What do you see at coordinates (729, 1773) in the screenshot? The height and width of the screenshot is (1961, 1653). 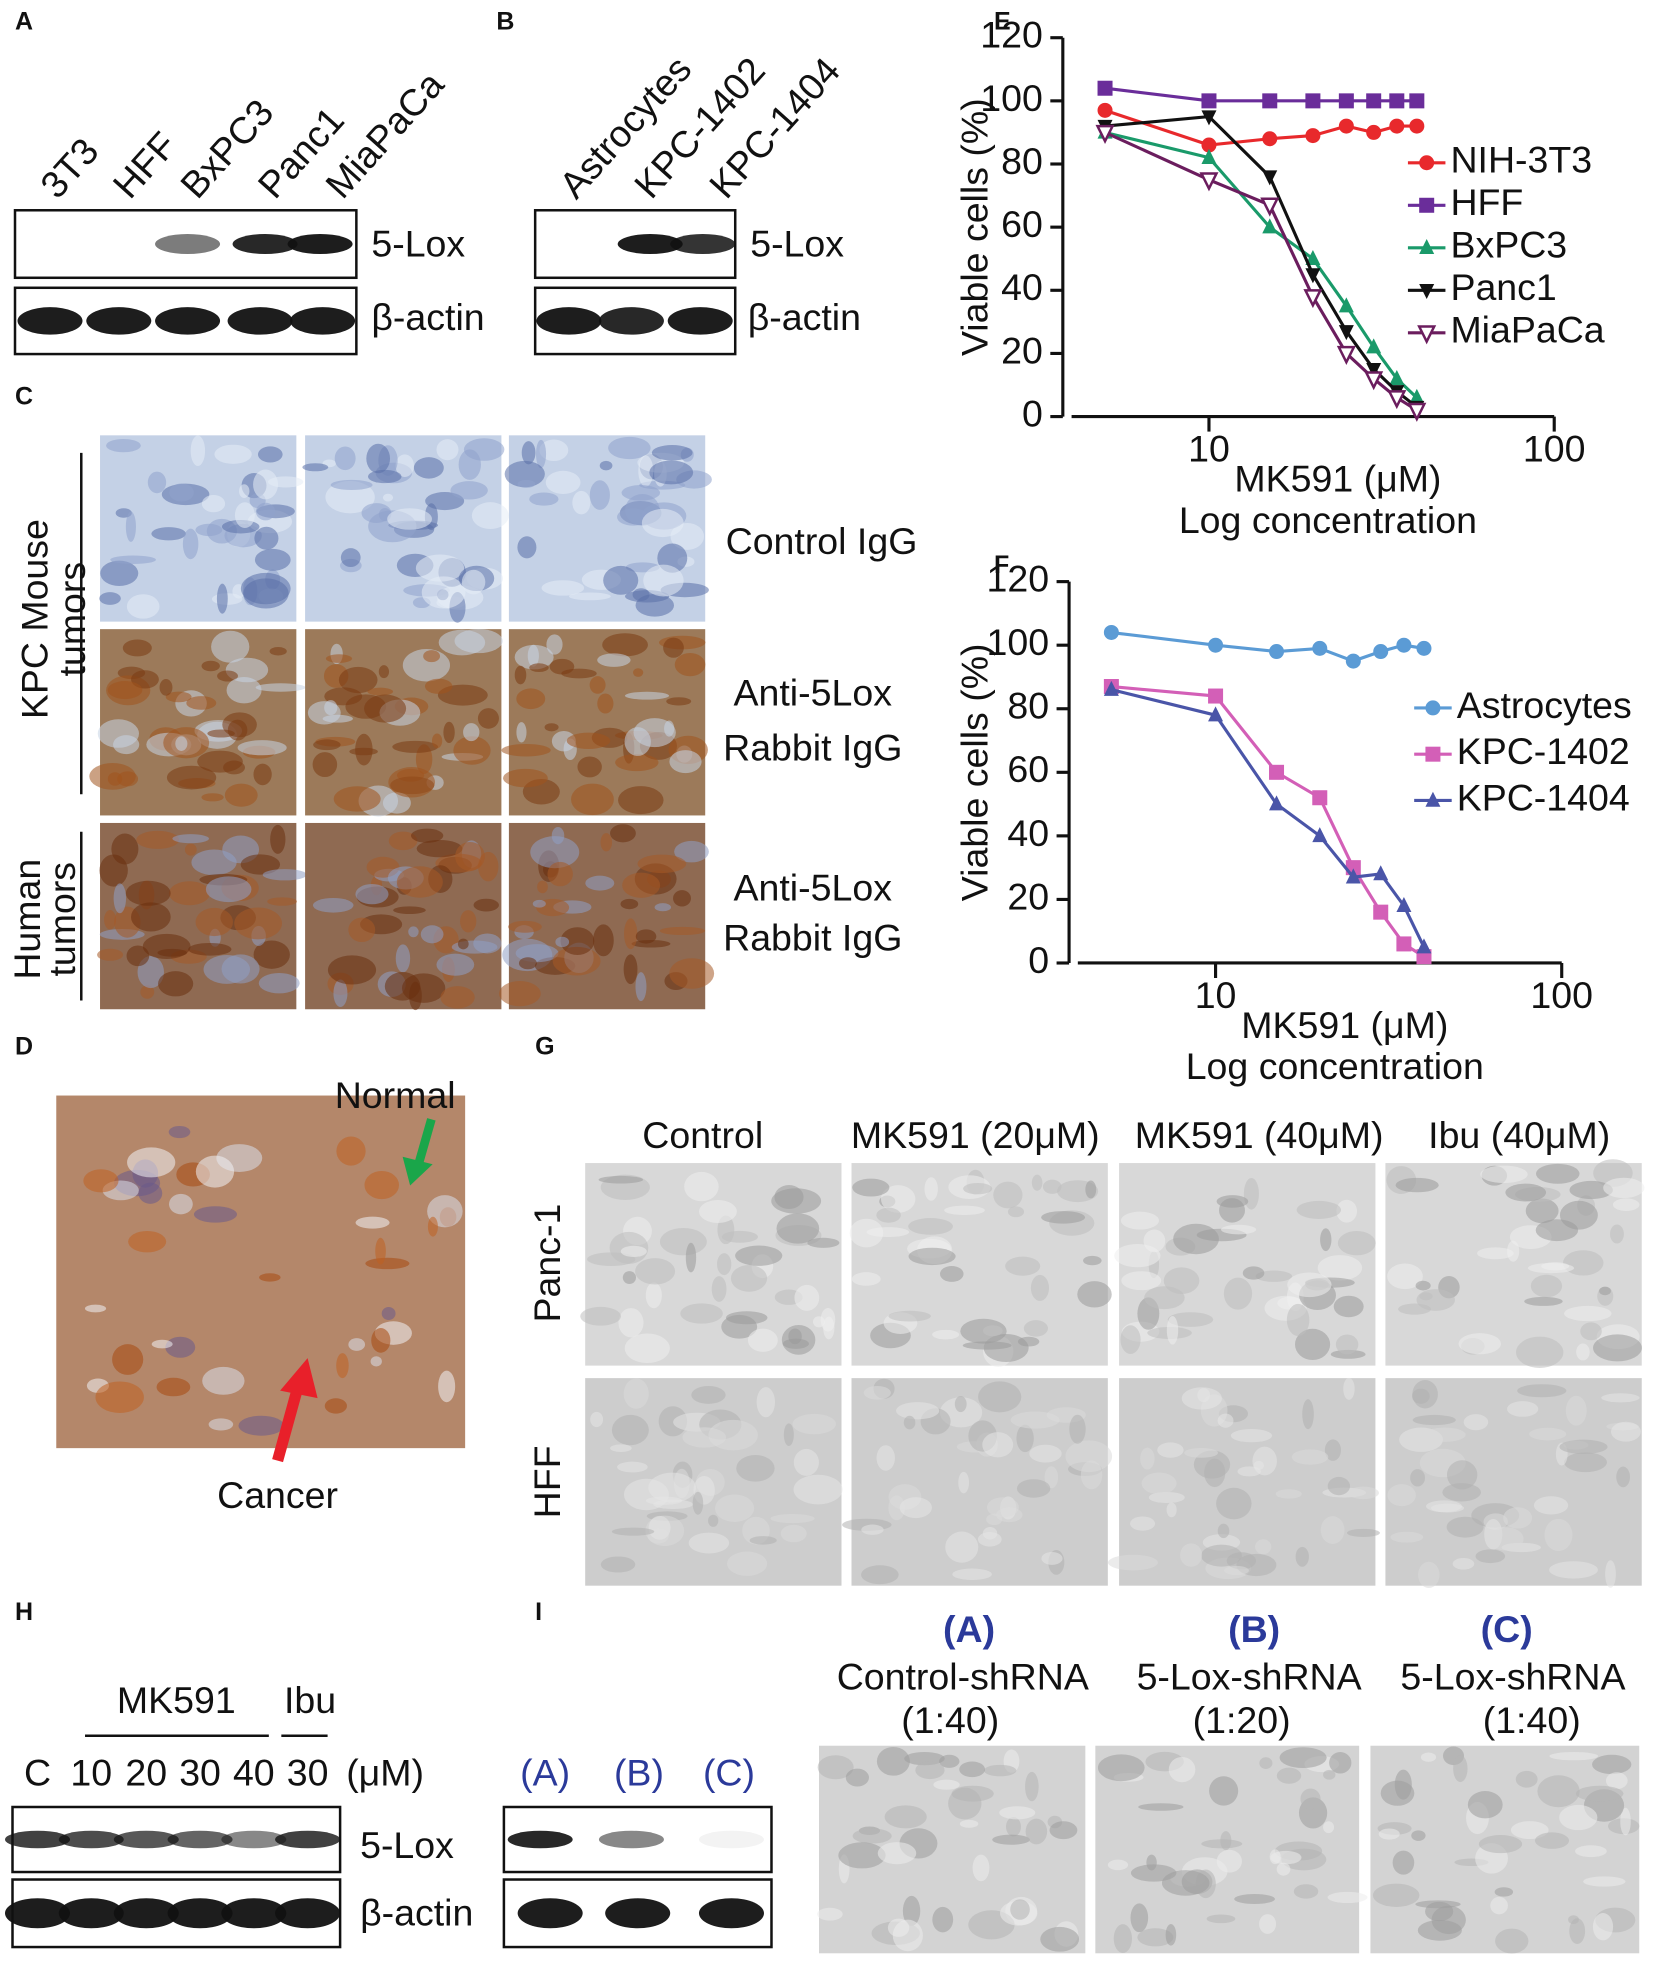 I see `label: (C)` at bounding box center [729, 1773].